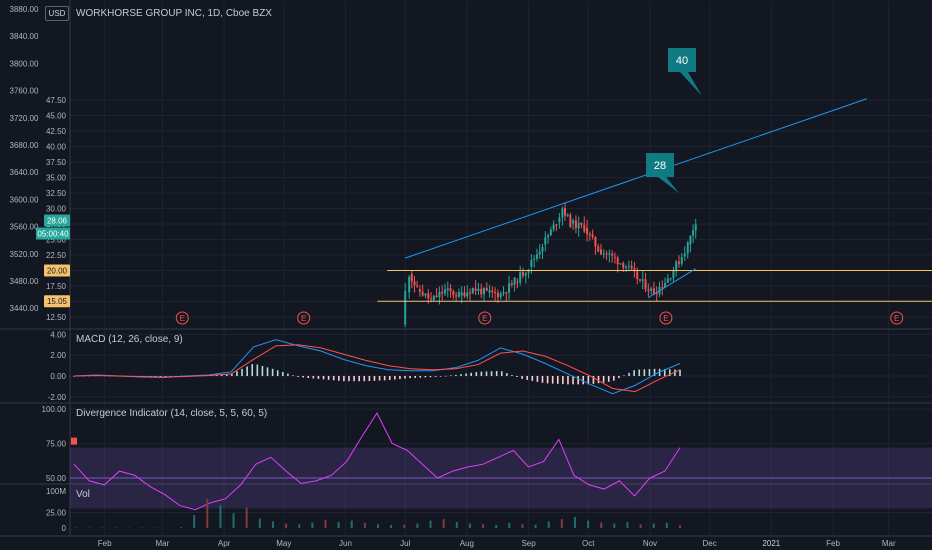 This screenshot has height=550, width=932. I want to click on secondary-tick-label: 3480.00, so click(24, 281).